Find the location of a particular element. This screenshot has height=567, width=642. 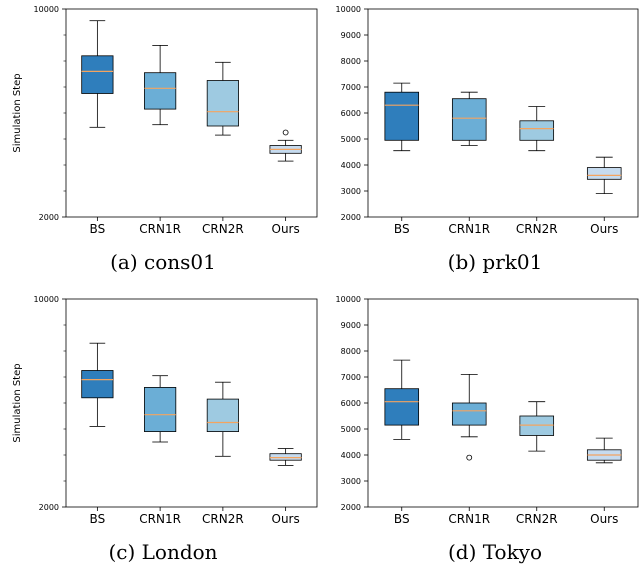

caption-london: (c) London is located at coordinates (163, 552).